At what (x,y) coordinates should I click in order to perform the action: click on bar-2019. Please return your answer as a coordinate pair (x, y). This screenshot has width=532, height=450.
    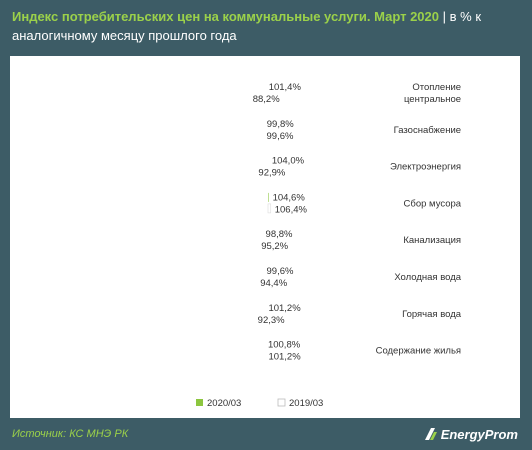
    Looking at the image, I should click on (269, 208).